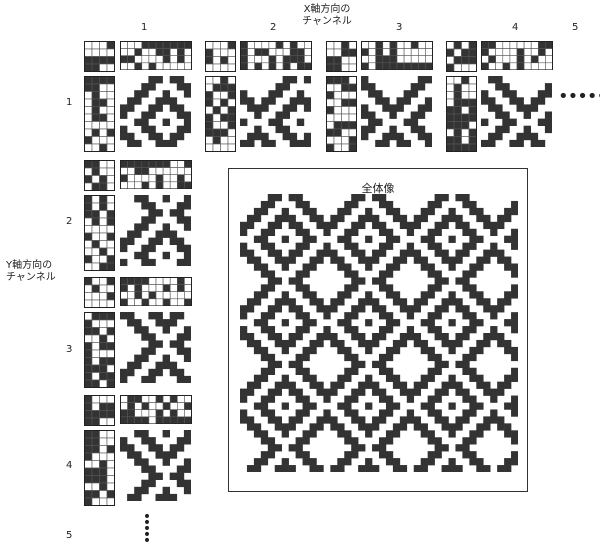 The width and height of the screenshot is (600, 554). I want to click on continuation-dots-horizontal: •••••, so click(579, 97).